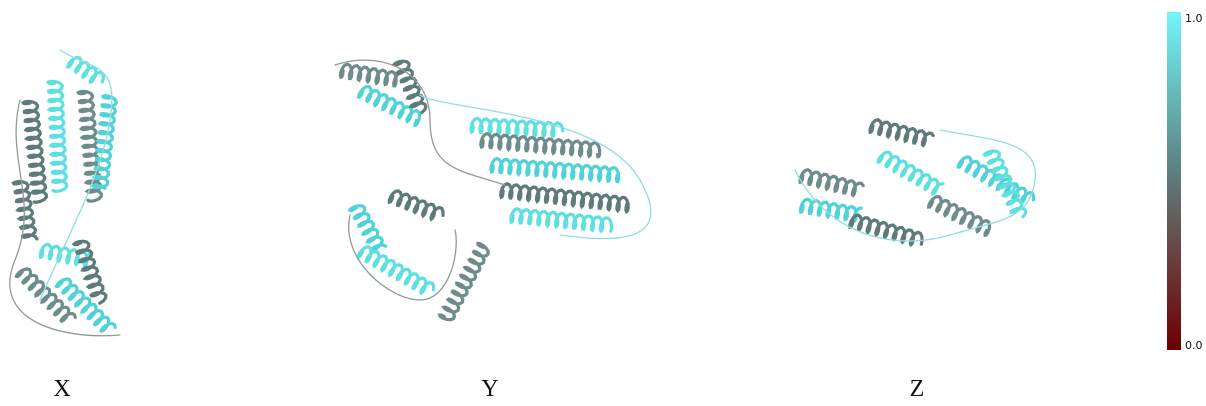 The width and height of the screenshot is (1206, 406). What do you see at coordinates (1194, 345) in the screenshot?
I see `colorbar-min-label: 0.0` at bounding box center [1194, 345].